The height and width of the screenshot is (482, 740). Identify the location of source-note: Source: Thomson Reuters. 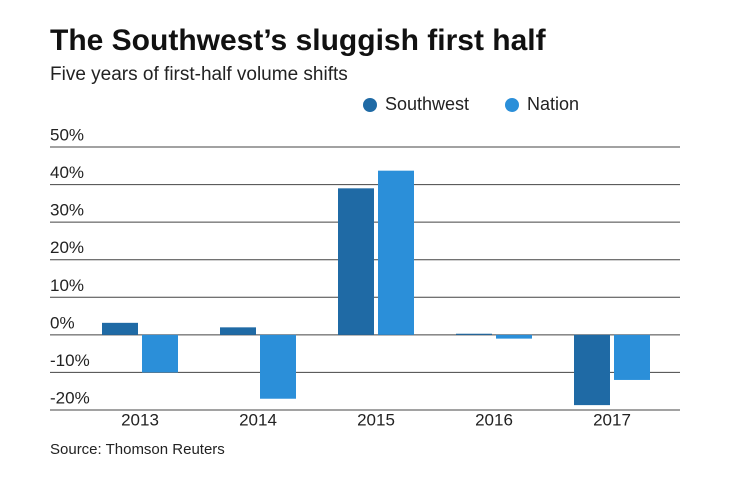
(137, 449).